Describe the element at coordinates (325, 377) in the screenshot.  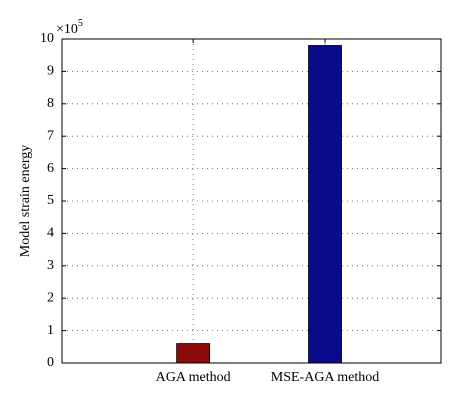
I see `x-tick-label: MSE-AGA method` at that location.